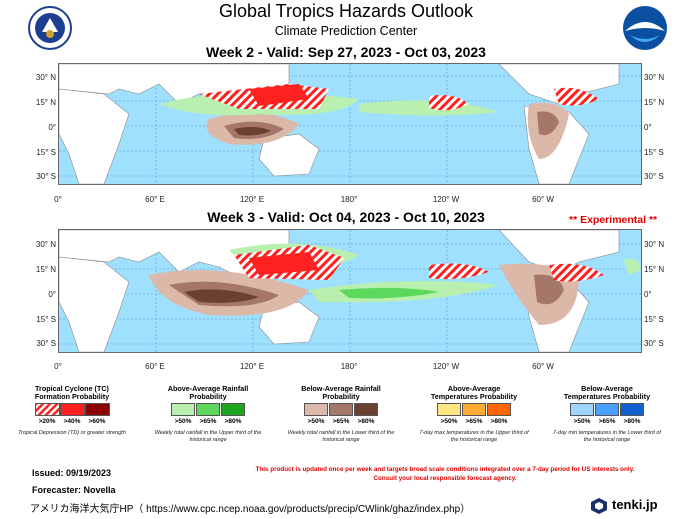 The width and height of the screenshot is (692, 519). I want to click on w2-lat-left-4: 30° S, so click(46, 176).